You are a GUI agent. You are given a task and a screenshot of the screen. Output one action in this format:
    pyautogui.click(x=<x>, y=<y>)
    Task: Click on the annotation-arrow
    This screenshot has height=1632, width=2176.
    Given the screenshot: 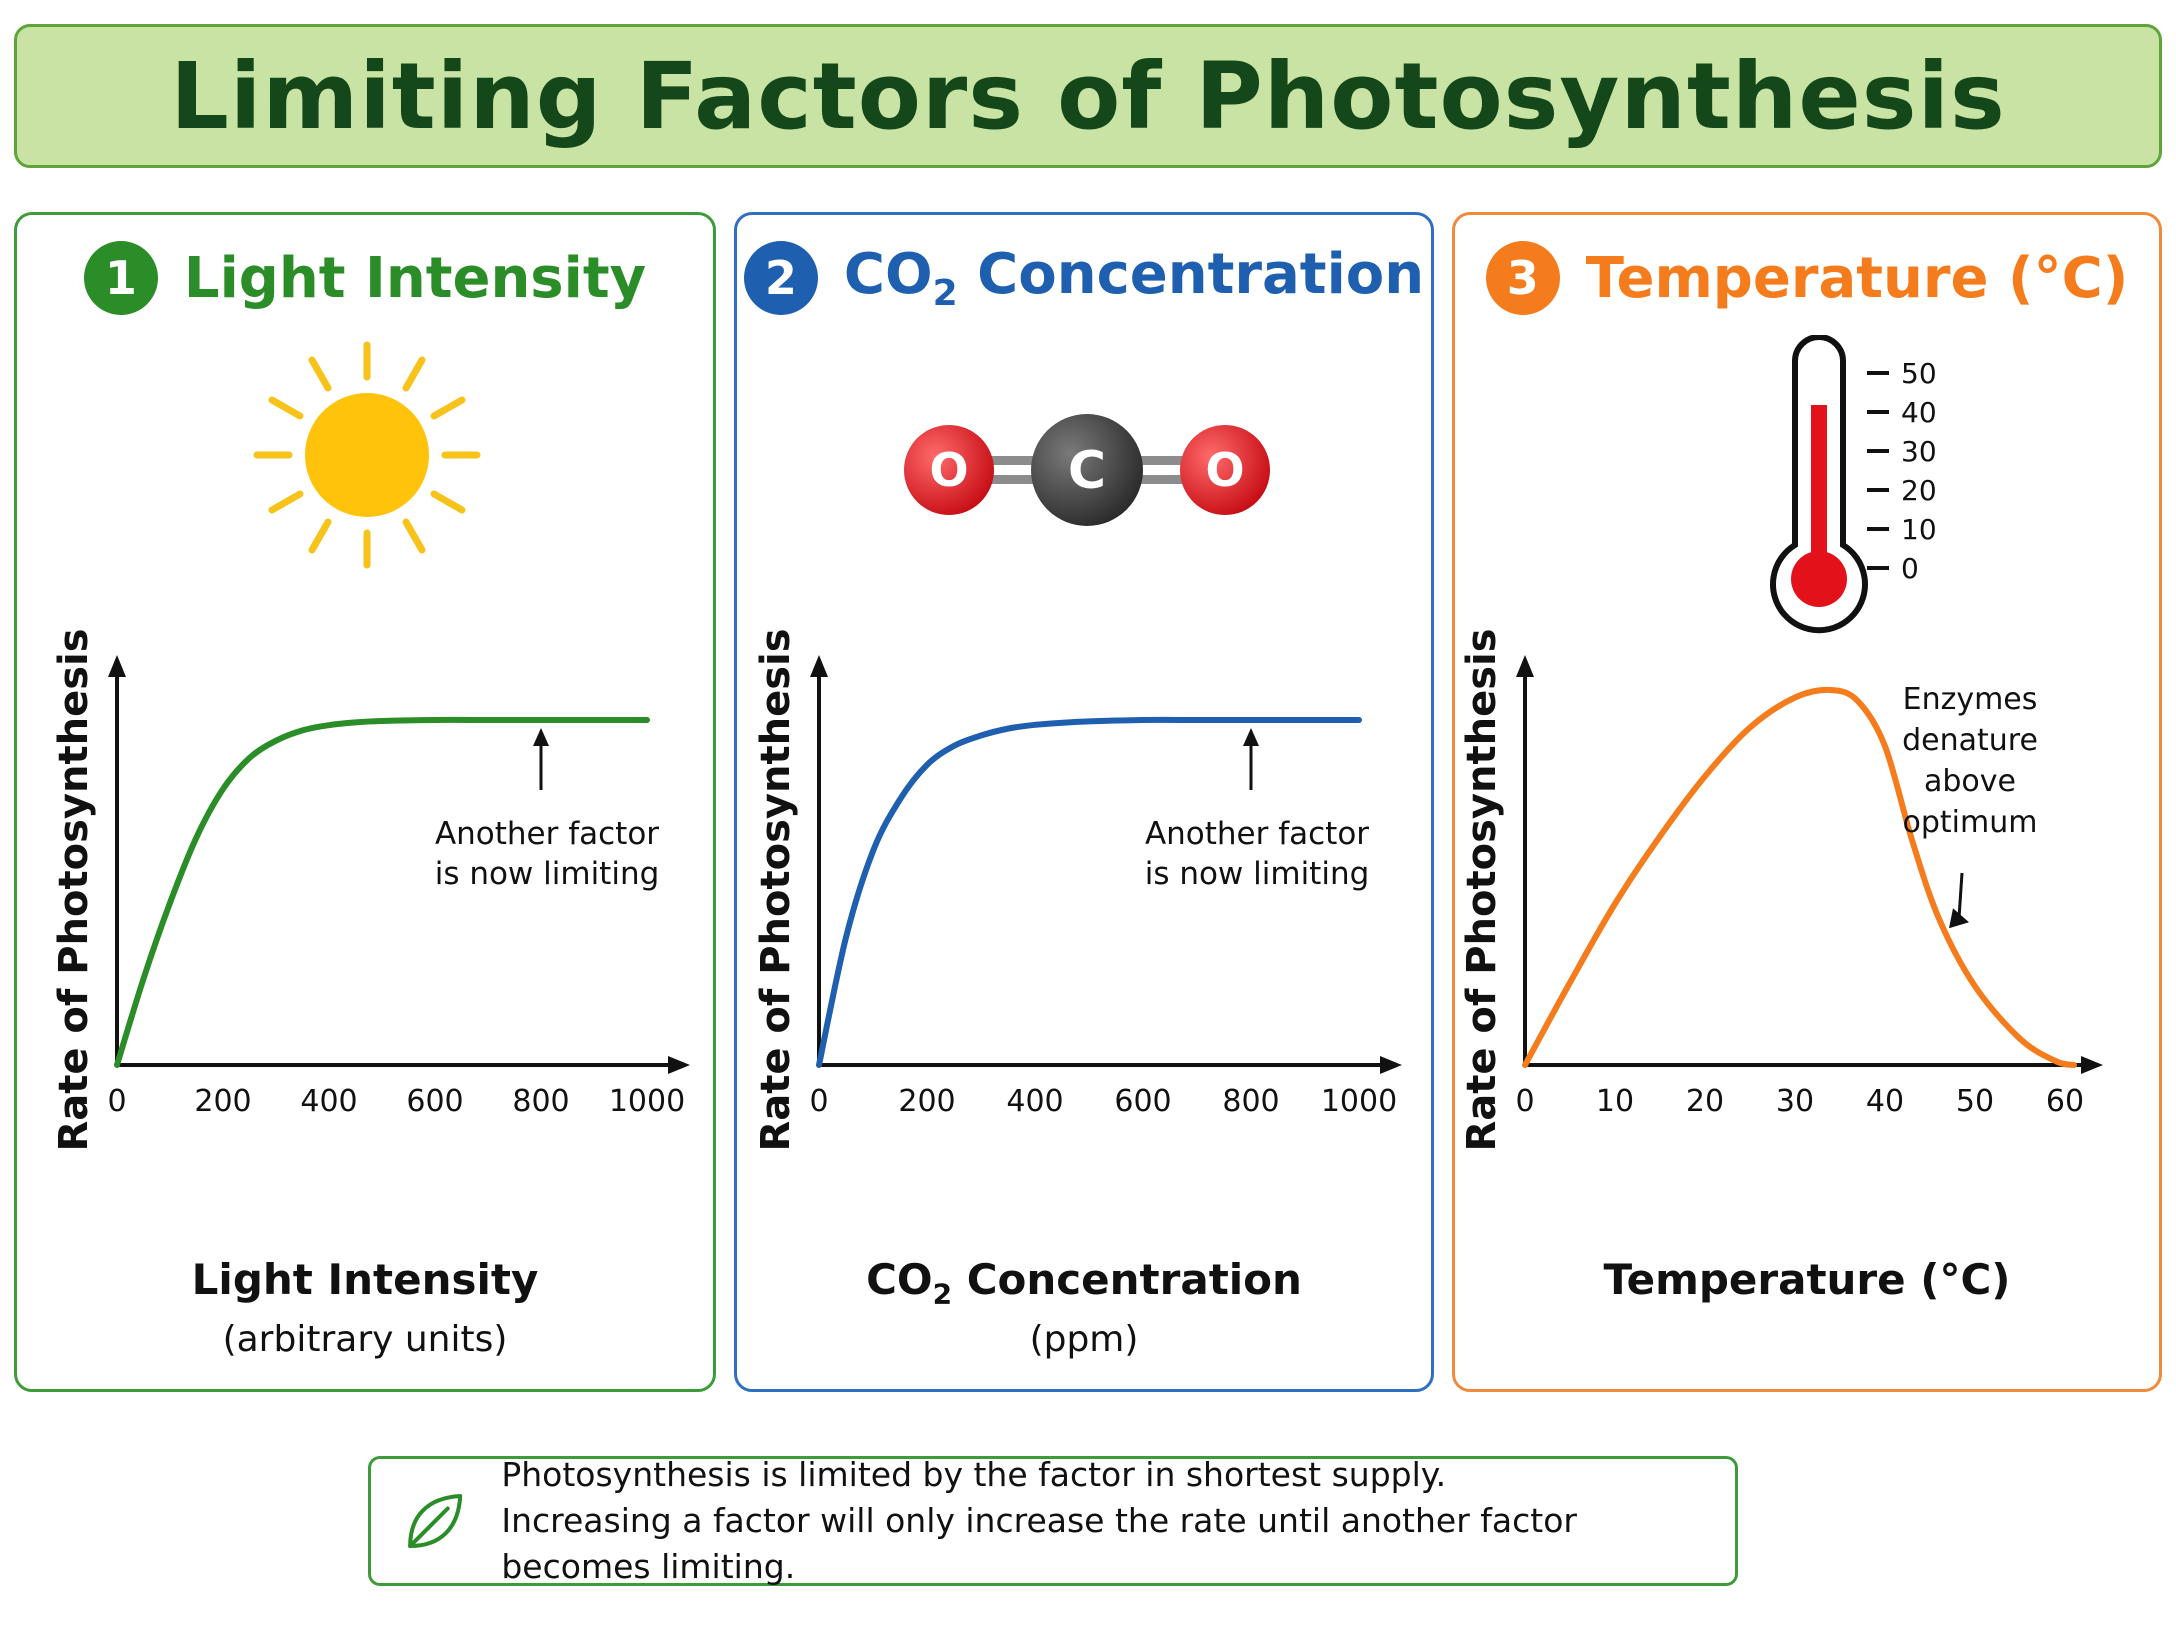 What is the action you would take?
    pyautogui.click(x=1960, y=895)
    